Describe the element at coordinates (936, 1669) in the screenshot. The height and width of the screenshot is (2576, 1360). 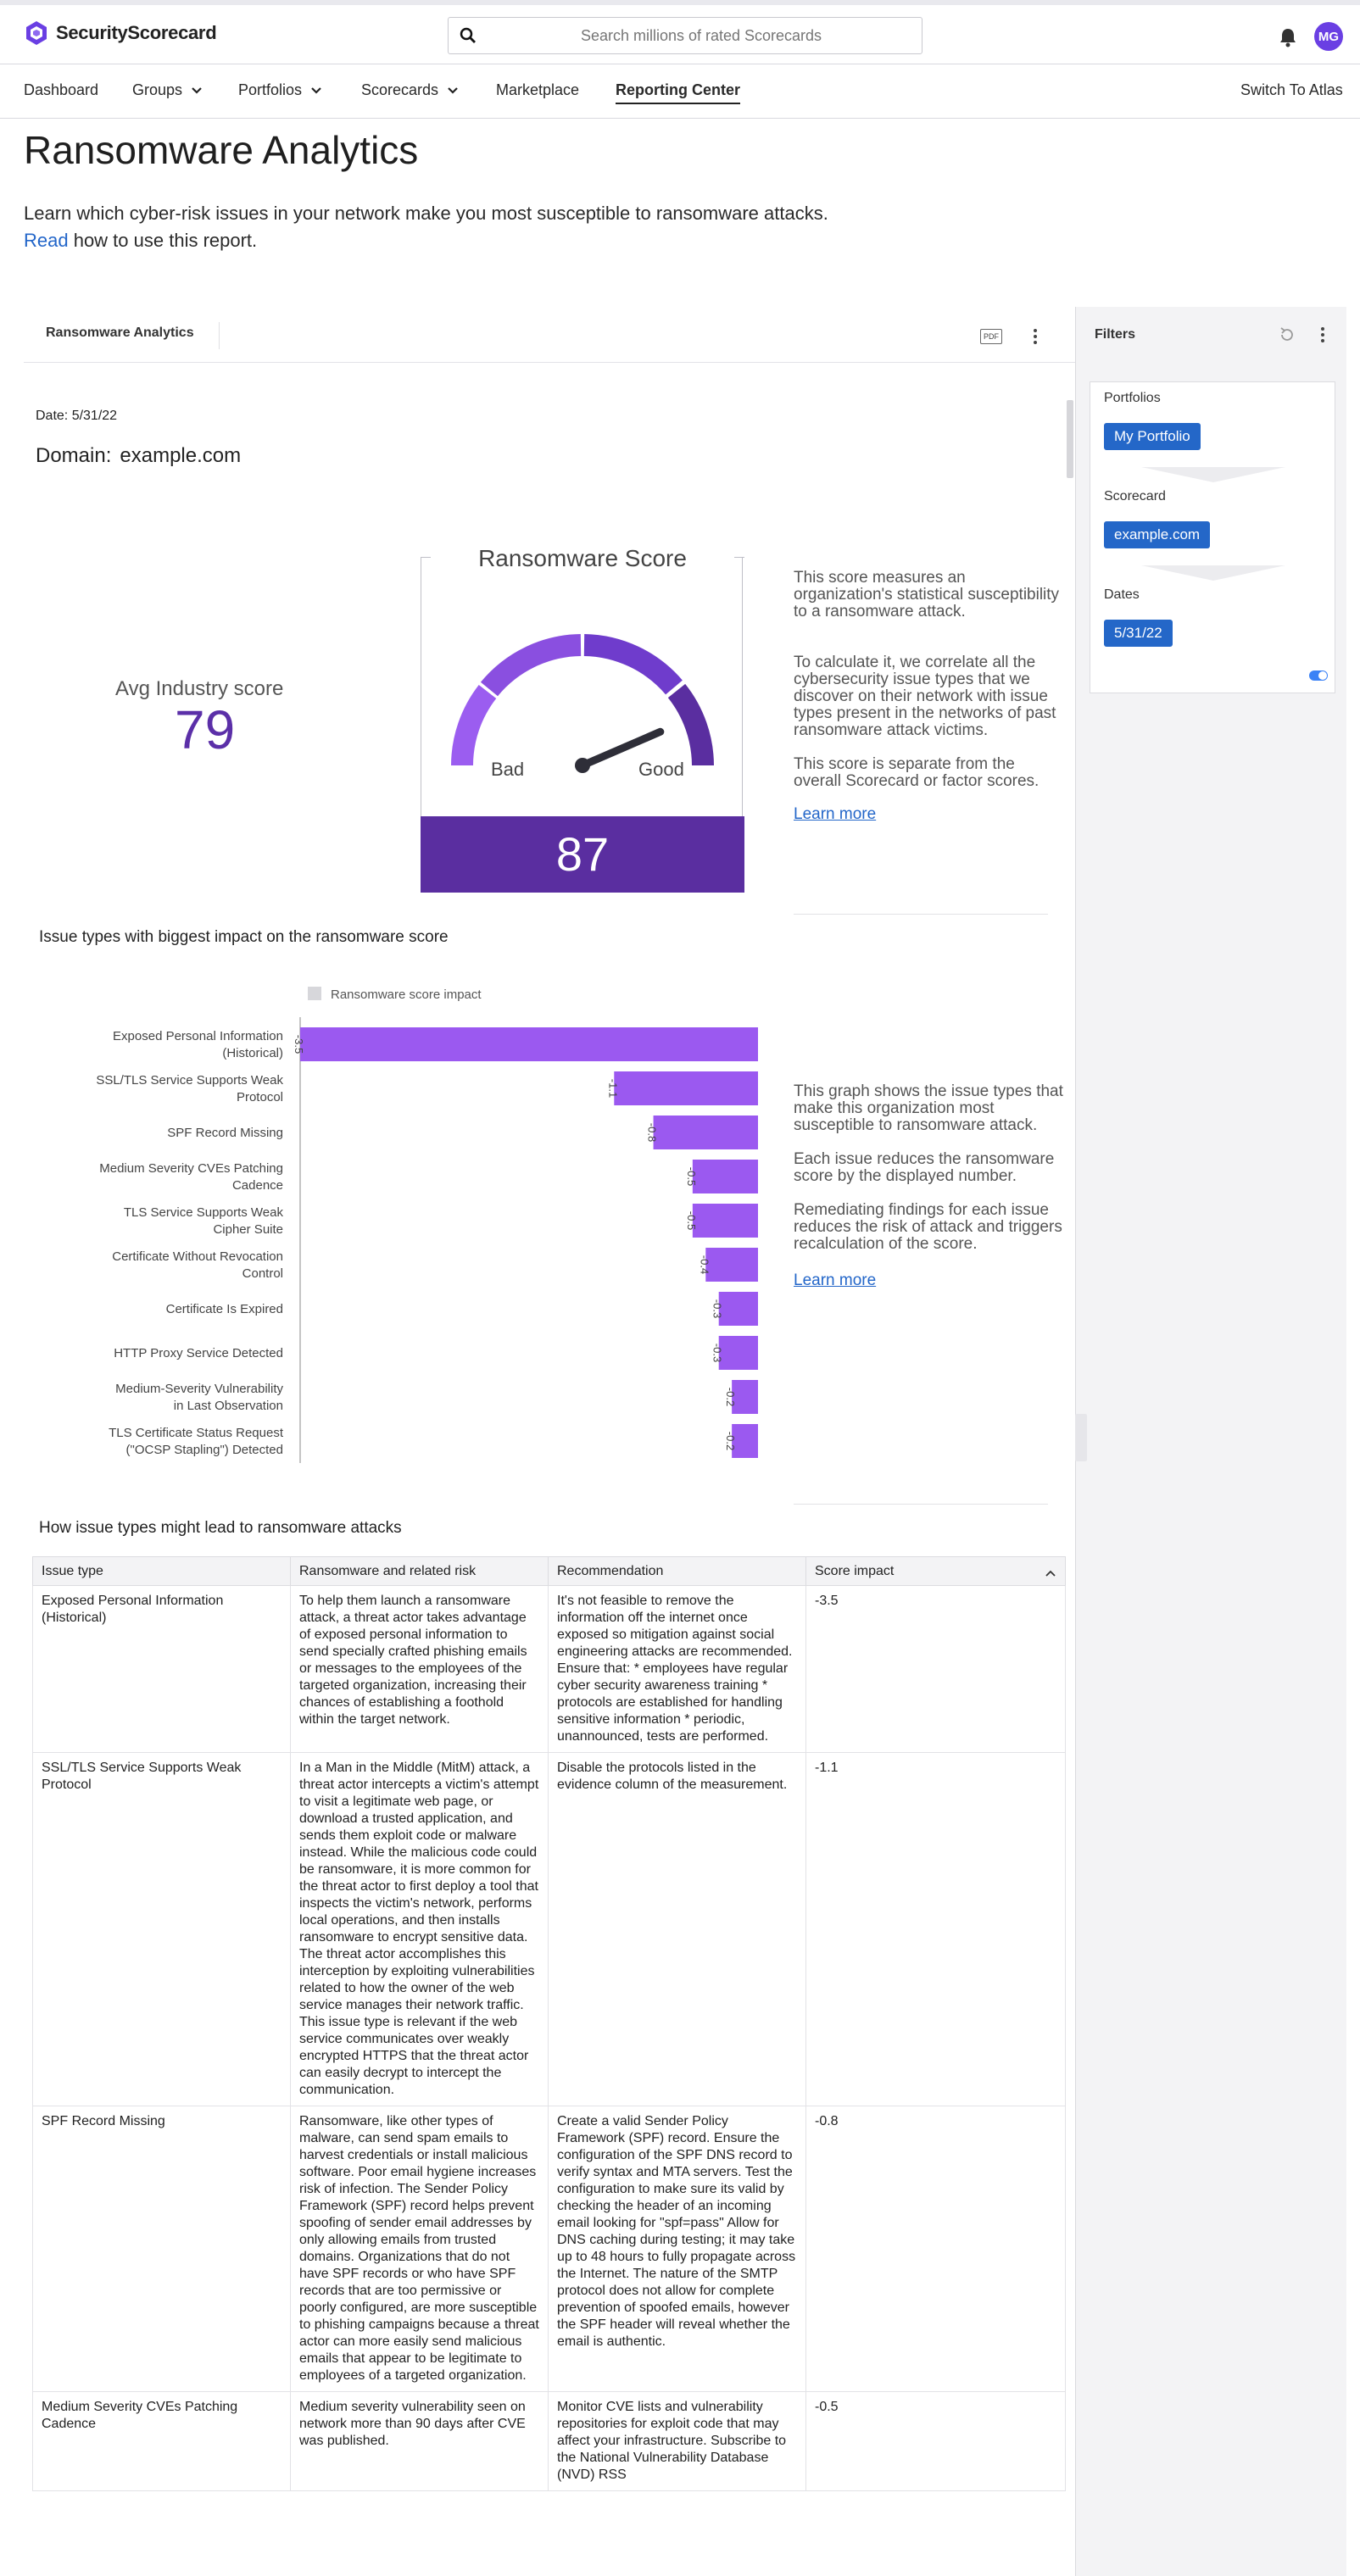
I see `cell-impact: -3.5` at that location.